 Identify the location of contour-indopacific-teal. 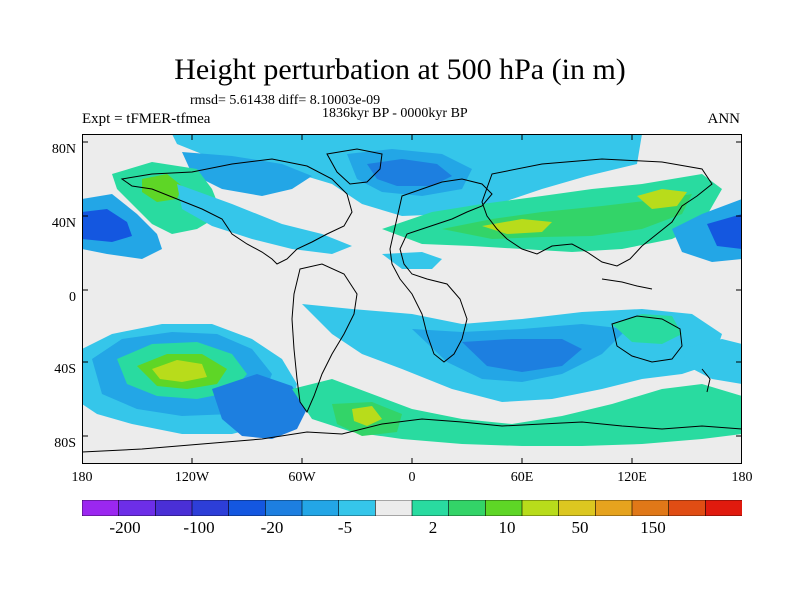
(647, 329).